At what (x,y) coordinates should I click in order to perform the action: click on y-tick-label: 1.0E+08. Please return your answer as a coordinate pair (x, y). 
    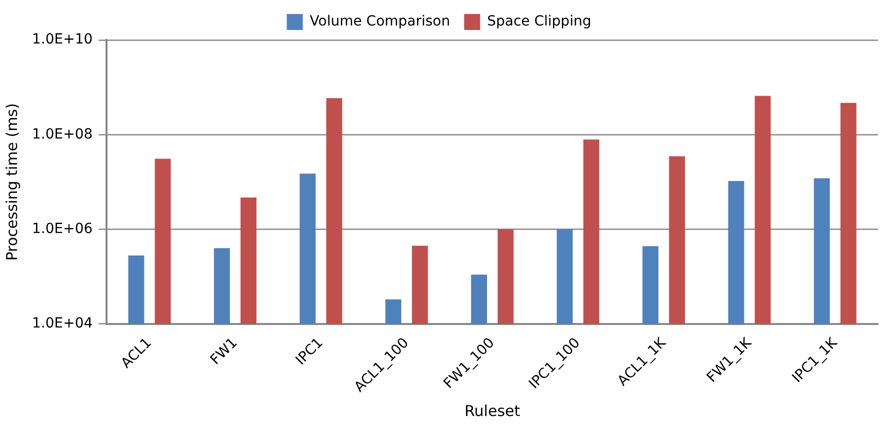
    Looking at the image, I should click on (62, 134).